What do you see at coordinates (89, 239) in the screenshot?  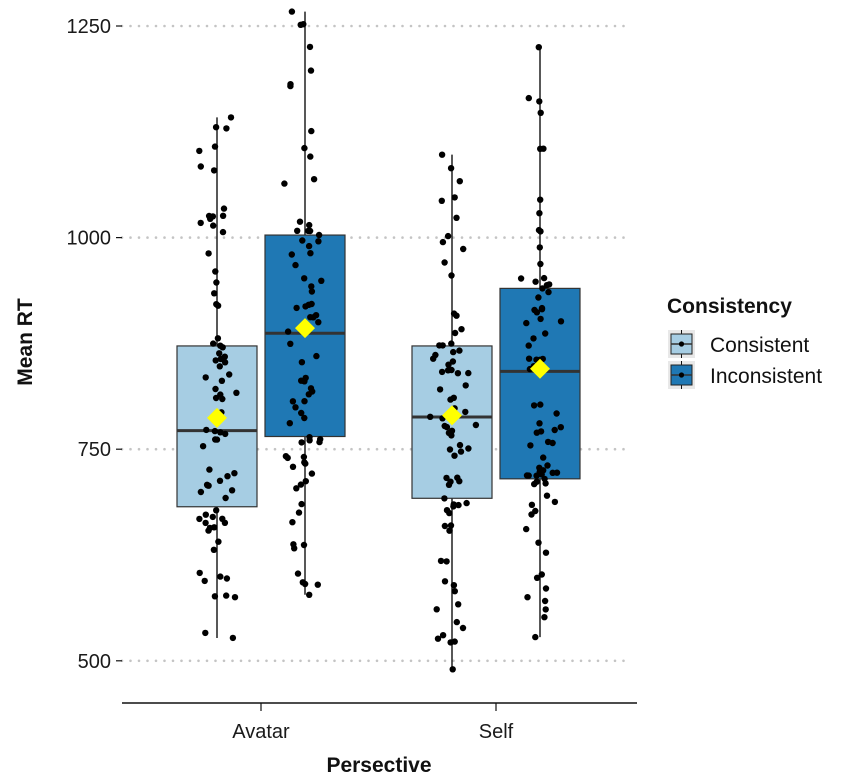 I see `y-tick-label: 1000` at bounding box center [89, 239].